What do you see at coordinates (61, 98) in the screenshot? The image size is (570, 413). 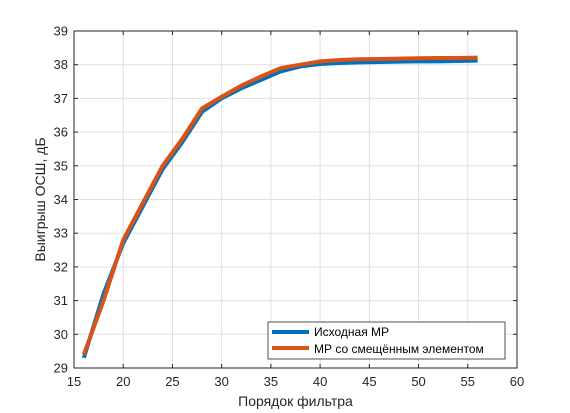 I see `y-tick-label: 37` at bounding box center [61, 98].